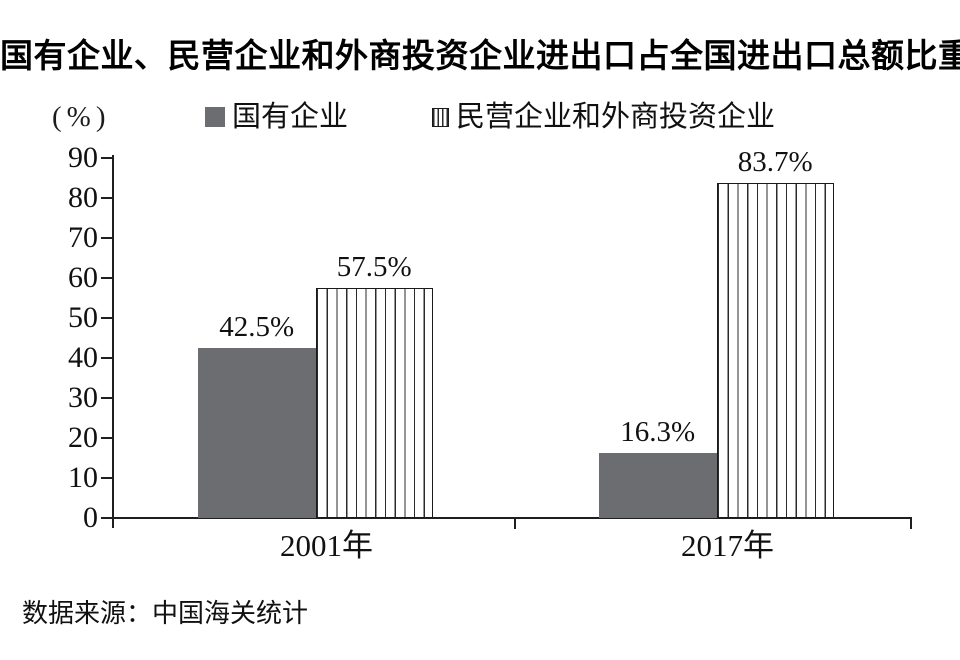 Image resolution: width=960 pixels, height=660 pixels. I want to click on x-category-label: 2001年, so click(326, 545).